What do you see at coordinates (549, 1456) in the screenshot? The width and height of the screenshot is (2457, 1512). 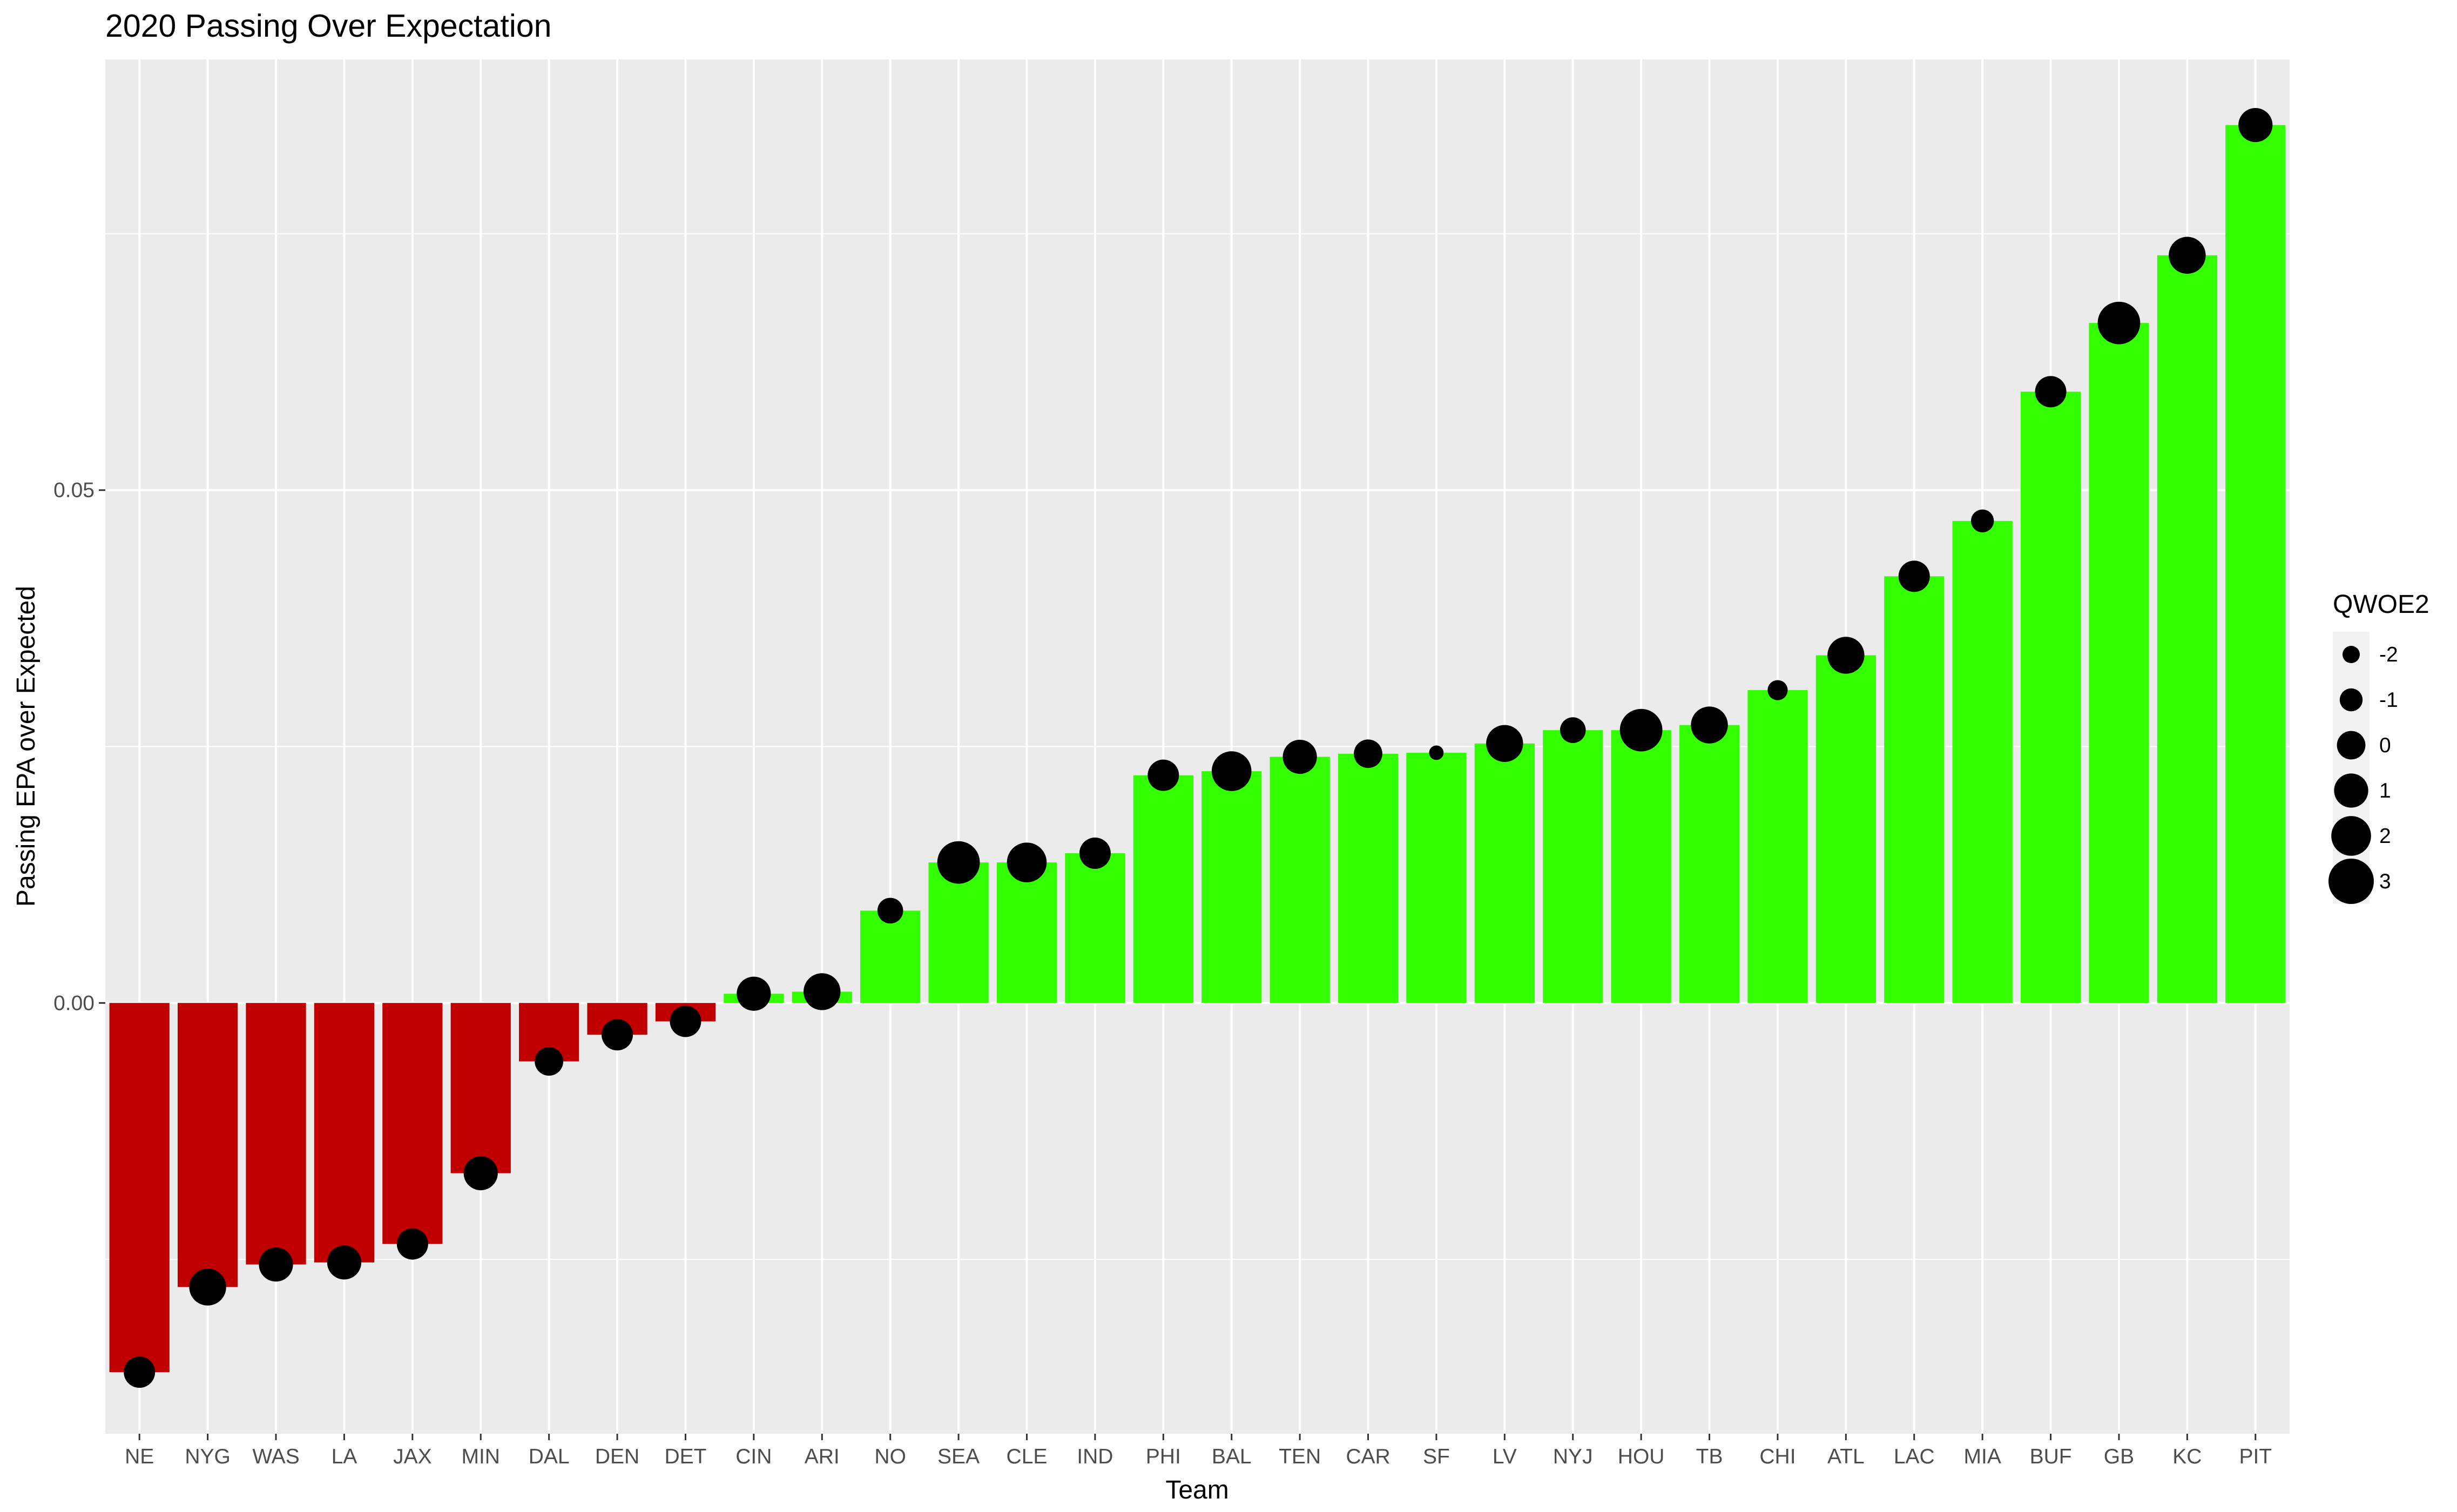 I see `x-tick-label: DAL` at bounding box center [549, 1456].